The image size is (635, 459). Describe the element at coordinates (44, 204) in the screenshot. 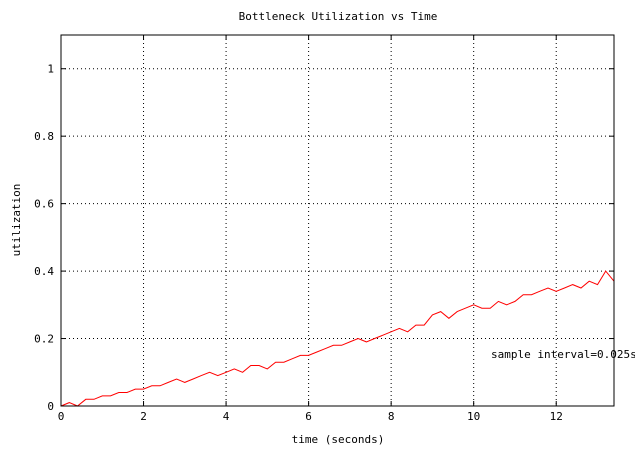

I see `y-tick-label: 0.6` at that location.